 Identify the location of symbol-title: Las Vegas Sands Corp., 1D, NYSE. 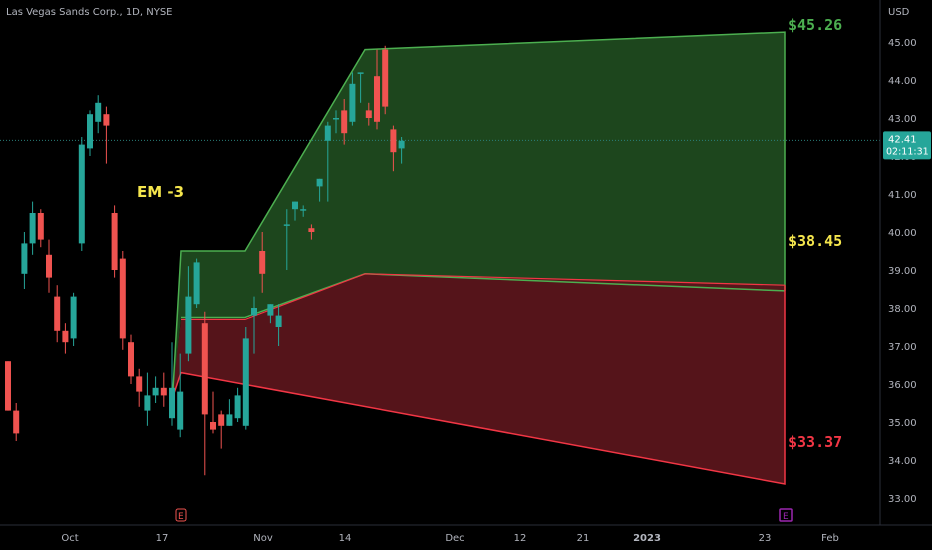
(89, 12).